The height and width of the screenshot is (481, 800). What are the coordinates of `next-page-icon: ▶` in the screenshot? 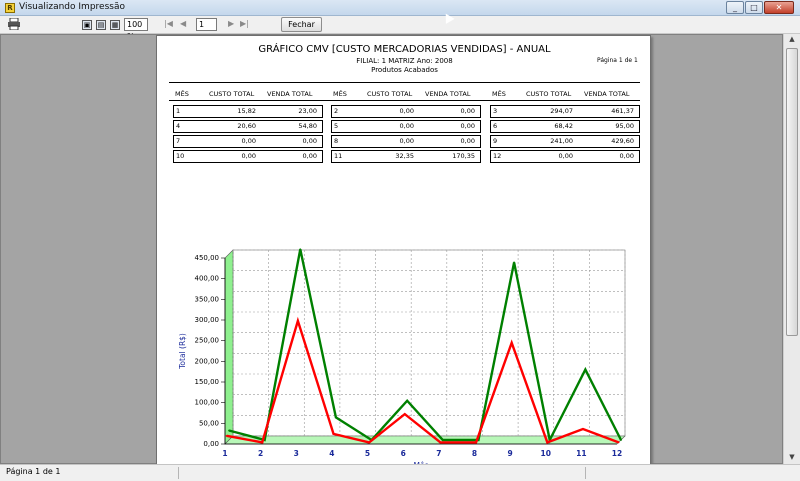 It's located at (231, 23).